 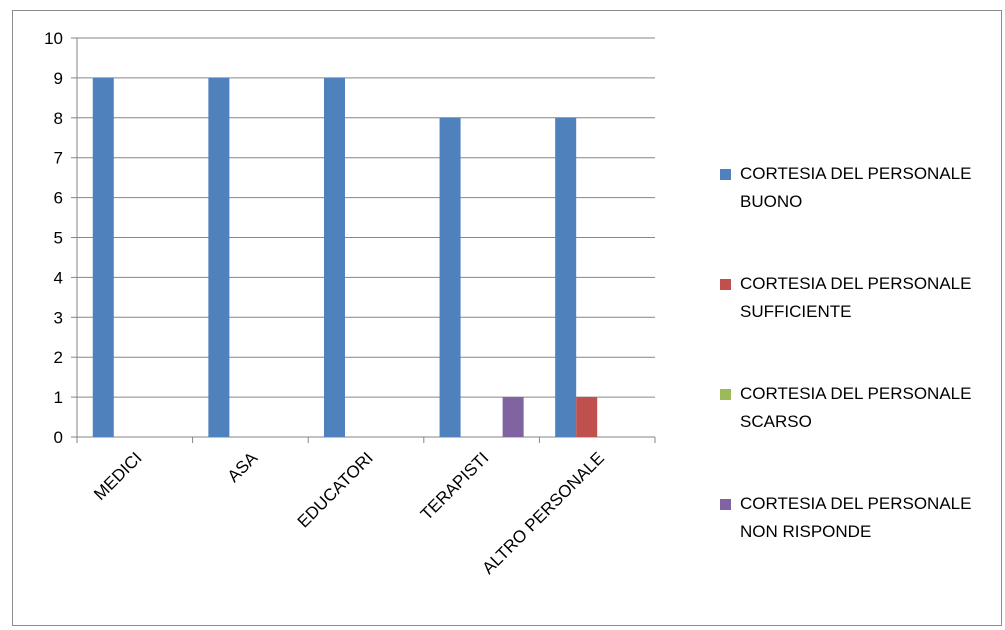 I want to click on legend-label: CORTESIA DEL PERSONALE SCARSO, so click(x=856, y=407).